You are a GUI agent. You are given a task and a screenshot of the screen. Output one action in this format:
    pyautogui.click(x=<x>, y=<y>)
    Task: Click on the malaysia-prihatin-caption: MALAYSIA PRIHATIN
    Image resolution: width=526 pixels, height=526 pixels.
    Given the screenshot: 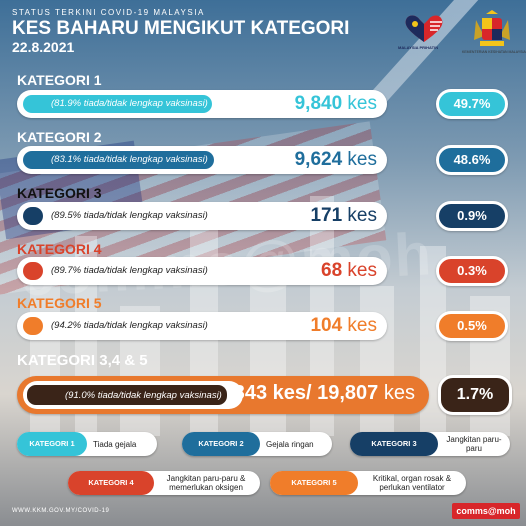 What is the action you would take?
    pyautogui.click(x=418, y=47)
    